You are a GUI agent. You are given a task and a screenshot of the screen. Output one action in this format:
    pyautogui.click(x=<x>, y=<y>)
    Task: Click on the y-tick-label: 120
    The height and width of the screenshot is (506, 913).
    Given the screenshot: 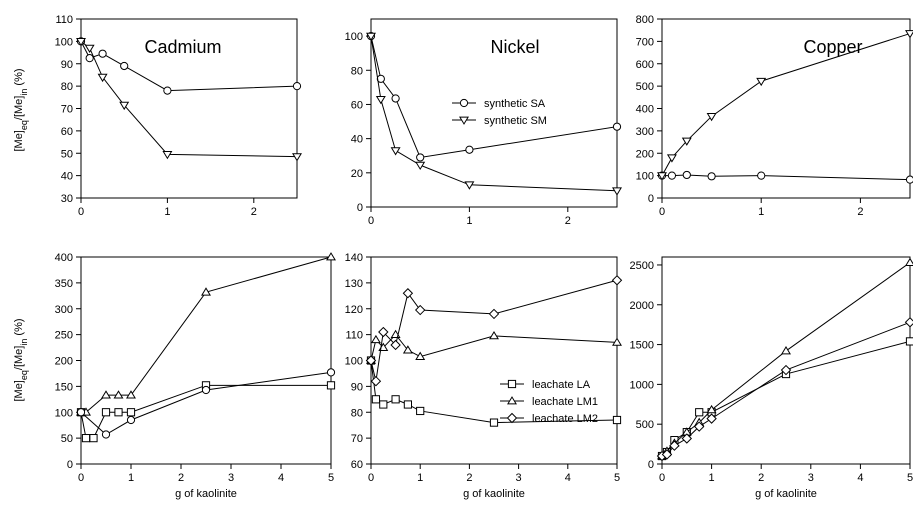 What is the action you would take?
    pyautogui.click(x=354, y=310)
    